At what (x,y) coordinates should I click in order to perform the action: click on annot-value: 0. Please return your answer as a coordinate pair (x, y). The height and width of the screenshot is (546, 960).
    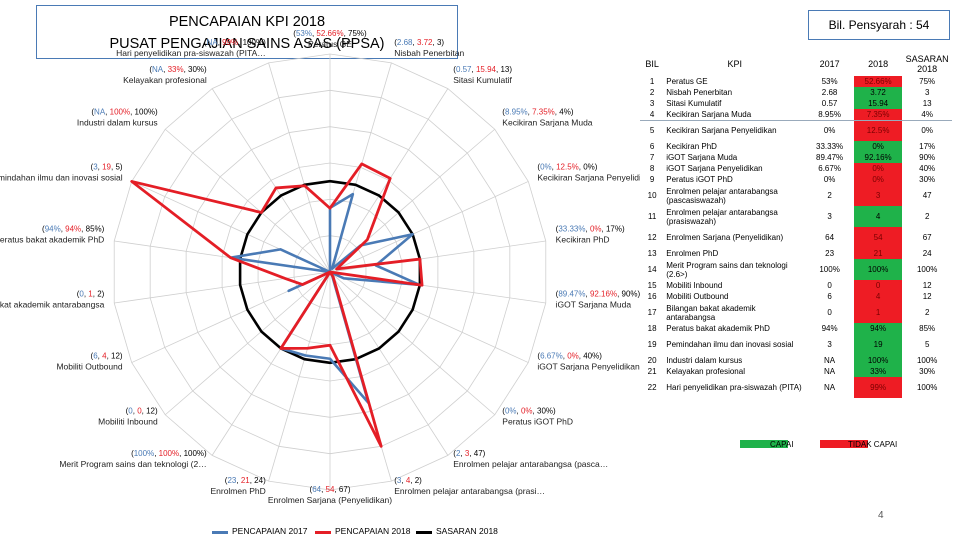
    Looking at the image, I should click on (81, 293).